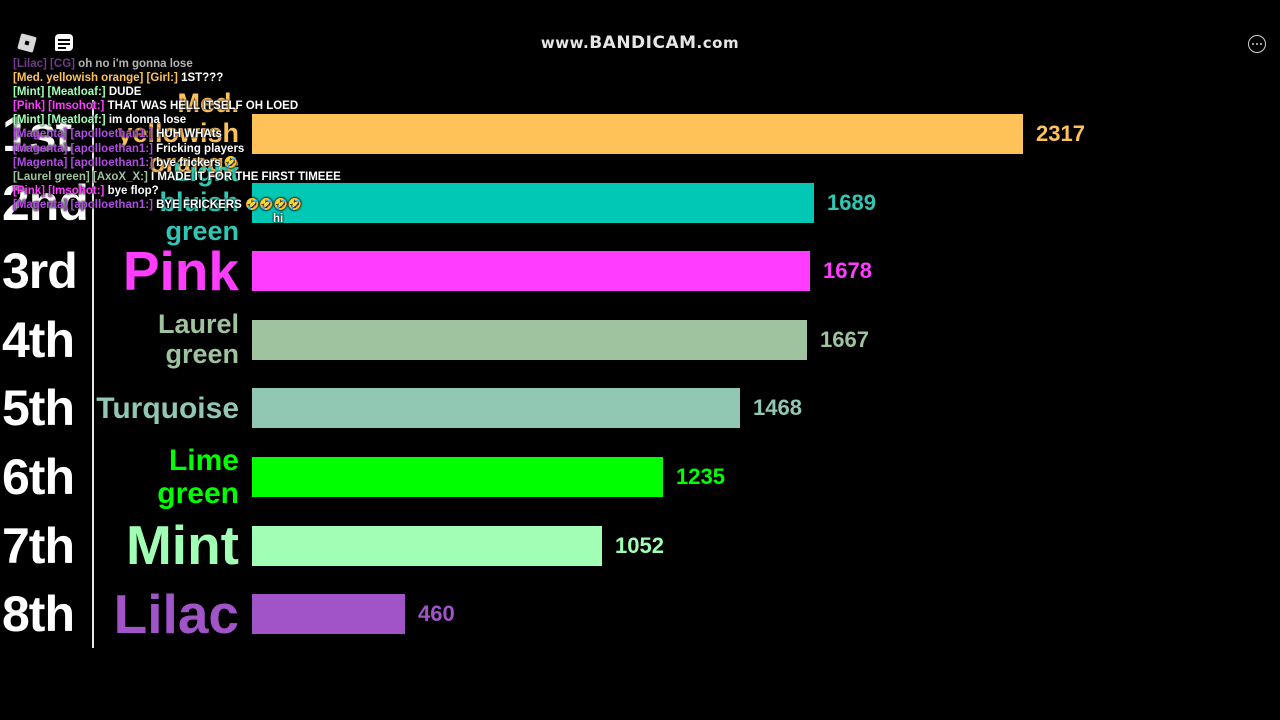 This screenshot has width=1280, height=720. What do you see at coordinates (246, 176) in the screenshot?
I see `chat-text: I MADE IT FOR THE FIRST TIMEEE` at bounding box center [246, 176].